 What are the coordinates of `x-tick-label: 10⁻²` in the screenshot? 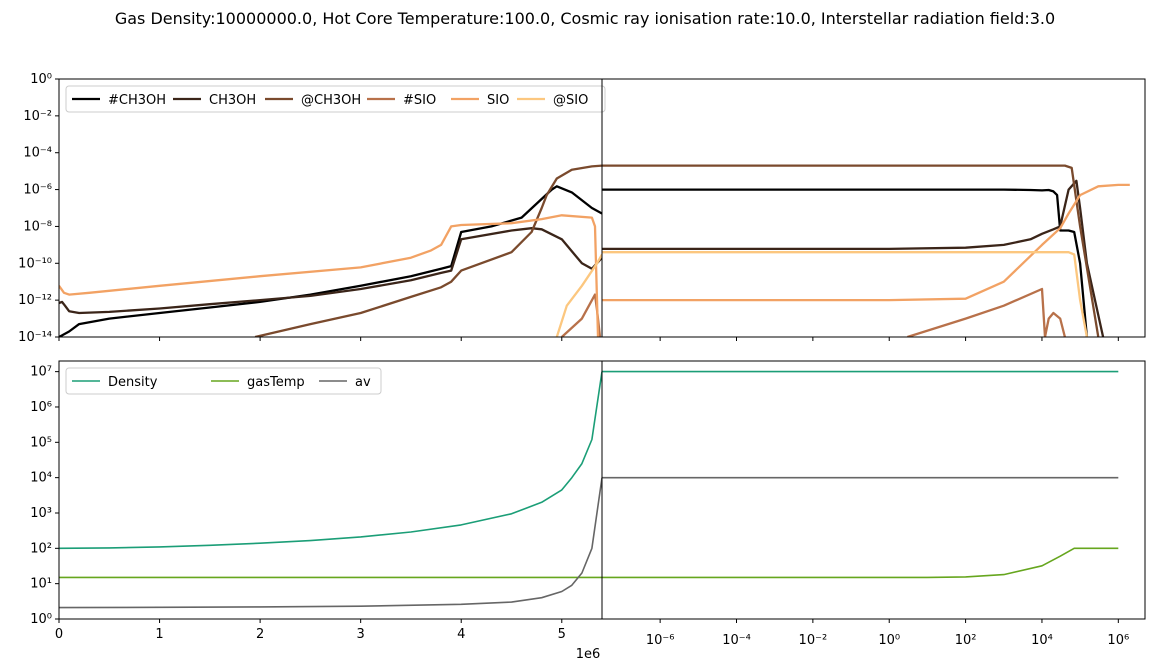 It's located at (813, 640).